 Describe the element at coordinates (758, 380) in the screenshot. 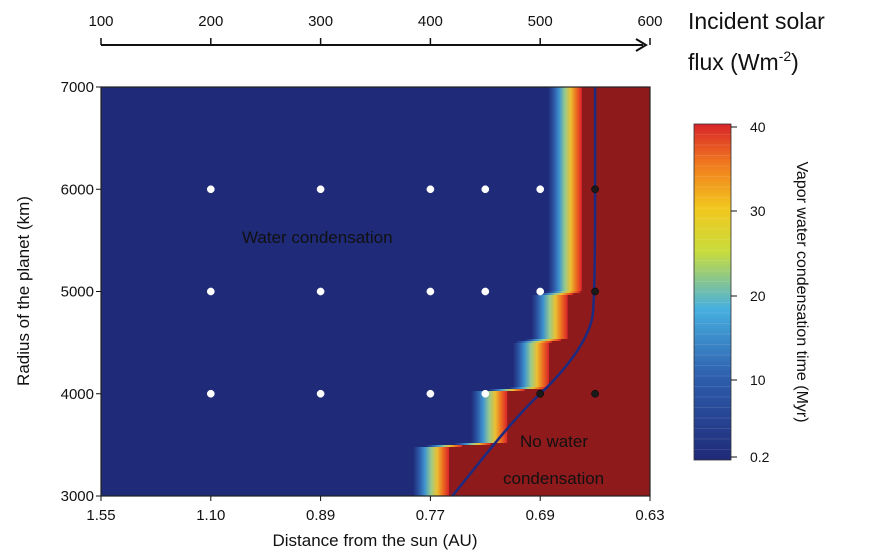

I see `colorbar-tick-label: 10` at that location.